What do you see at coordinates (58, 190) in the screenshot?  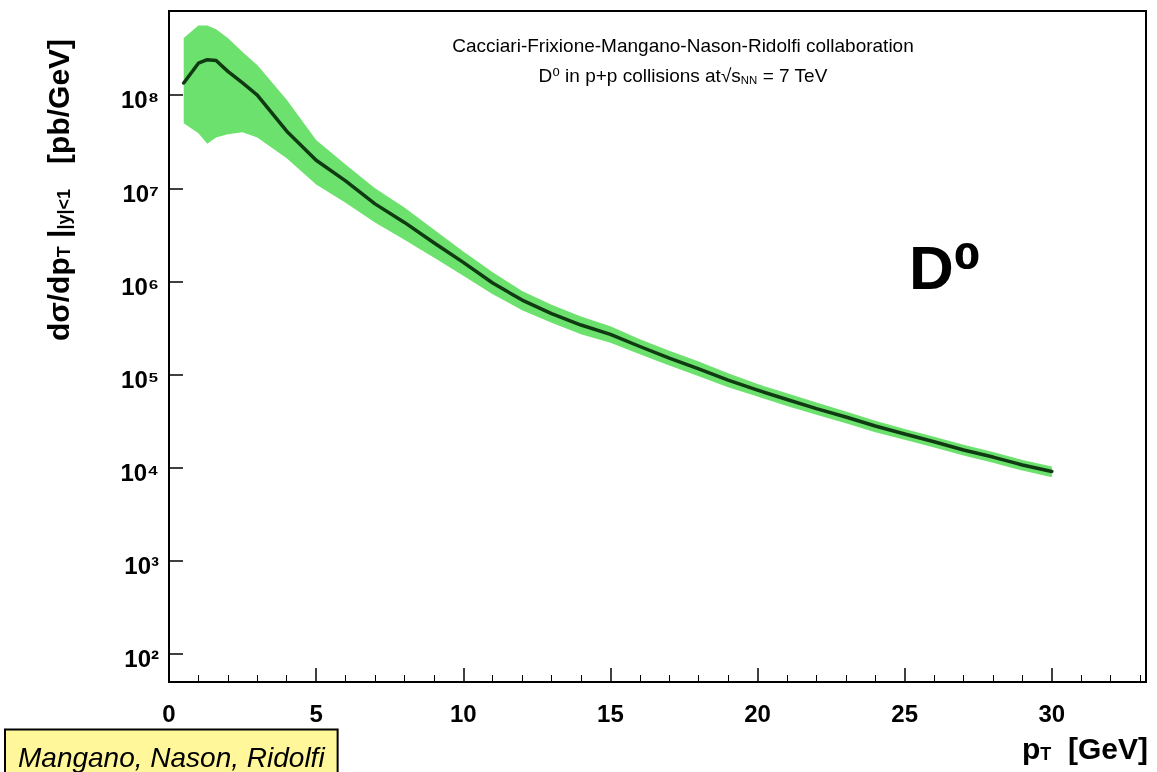 I see `text: dσ/dpT ||y|<1 [pb/GeV]` at bounding box center [58, 190].